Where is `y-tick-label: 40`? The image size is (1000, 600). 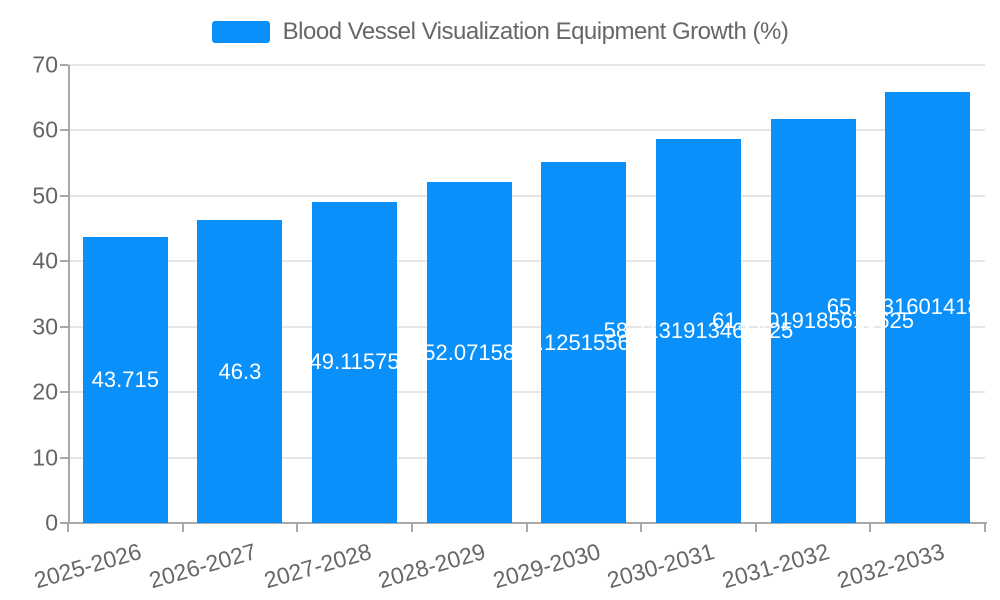
y-tick-label: 40 is located at coordinates (45, 260).